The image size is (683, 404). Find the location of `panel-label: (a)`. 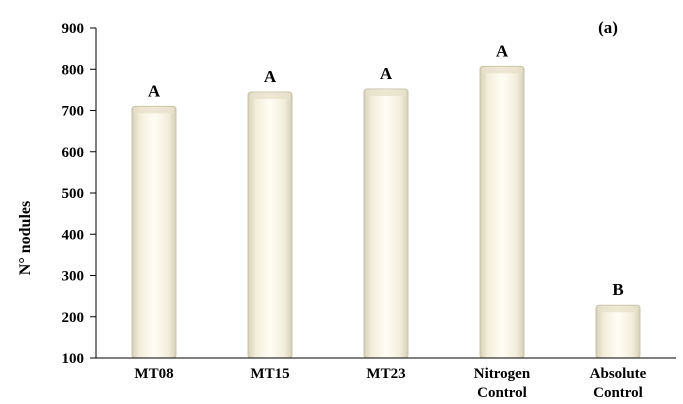

panel-label: (a) is located at coordinates (608, 27).